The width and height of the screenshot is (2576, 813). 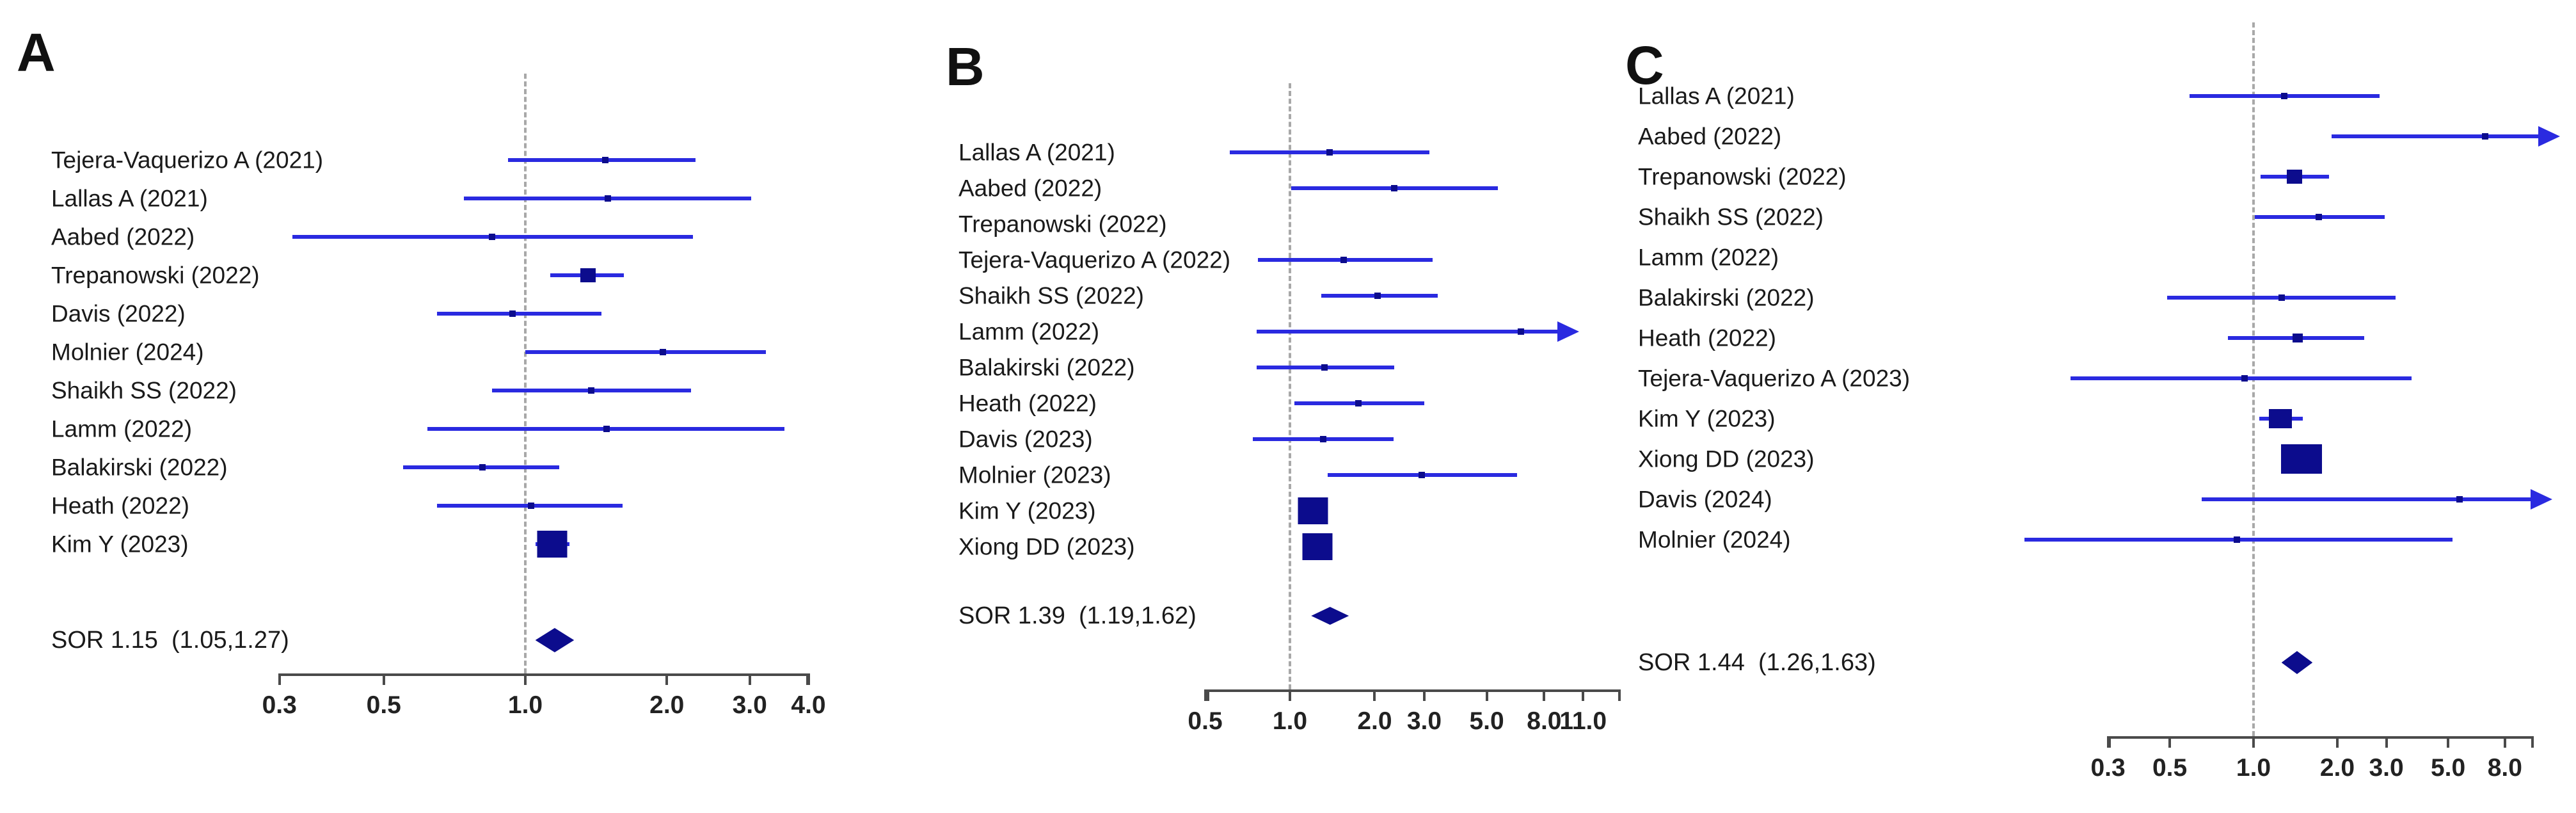 What do you see at coordinates (1545, 721) in the screenshot?
I see `x-axis-tick-label: 8.0` at bounding box center [1545, 721].